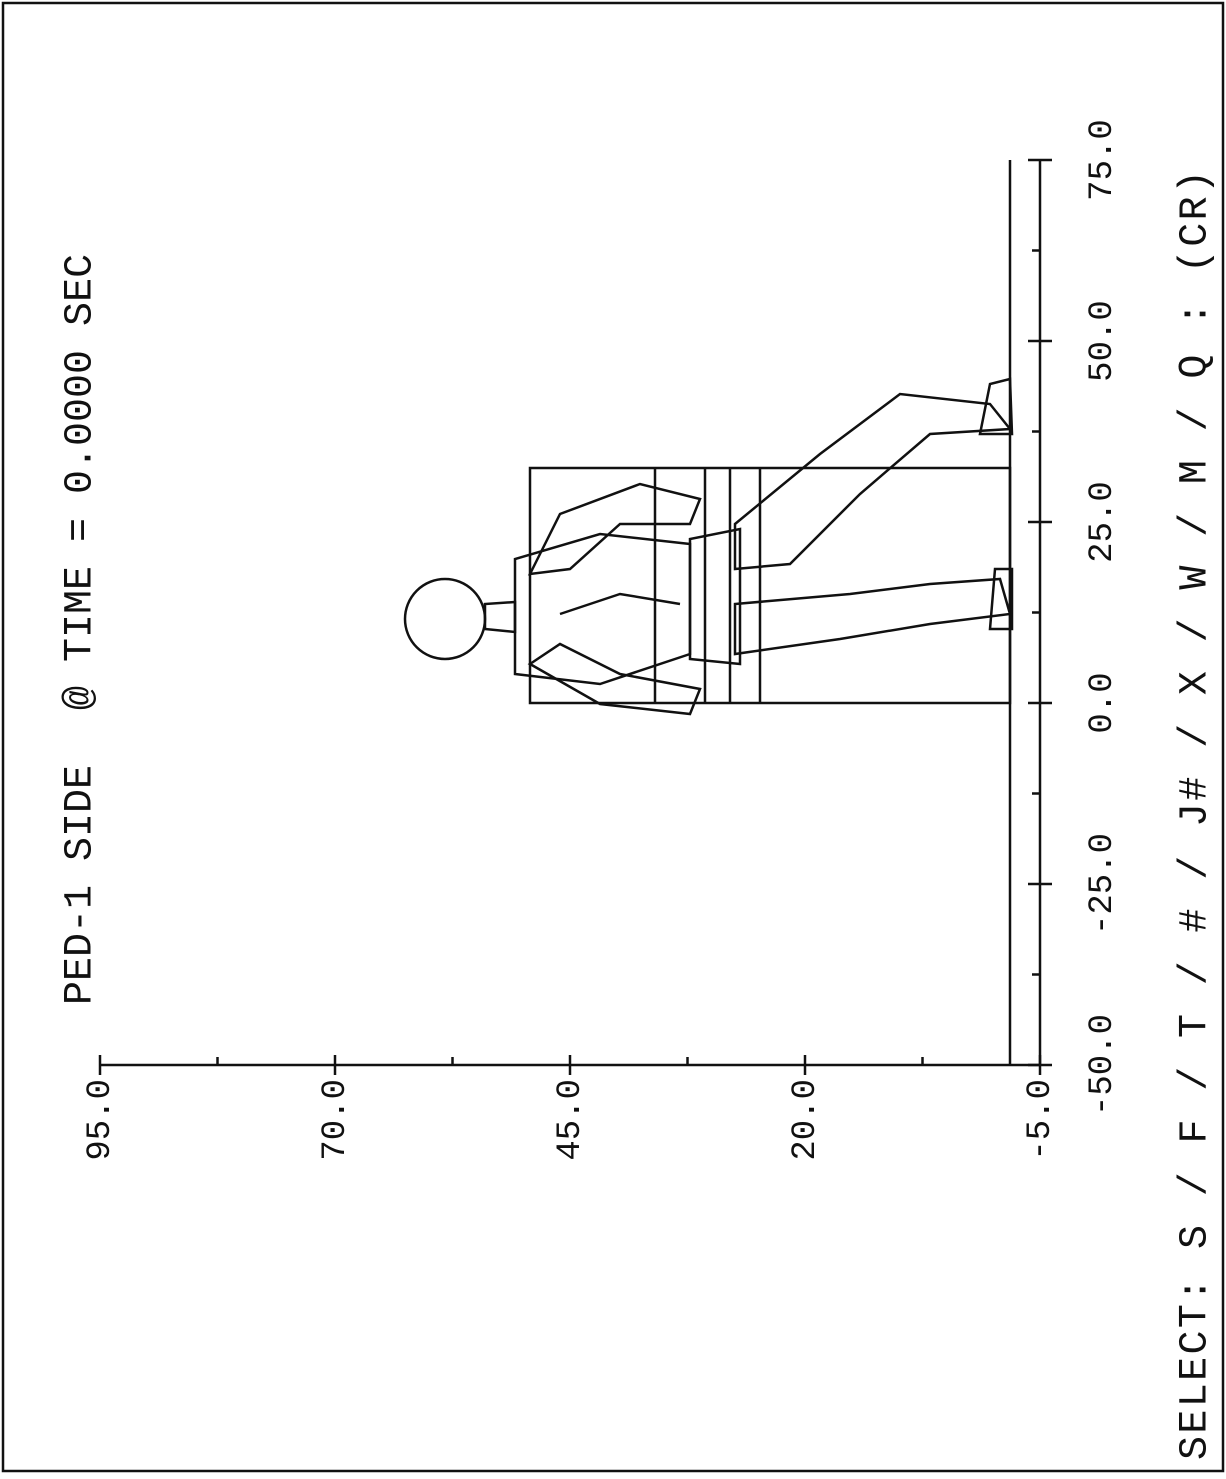  Describe the element at coordinates (1103, 341) in the screenshot. I see `x-tick-label: 50.0` at that location.